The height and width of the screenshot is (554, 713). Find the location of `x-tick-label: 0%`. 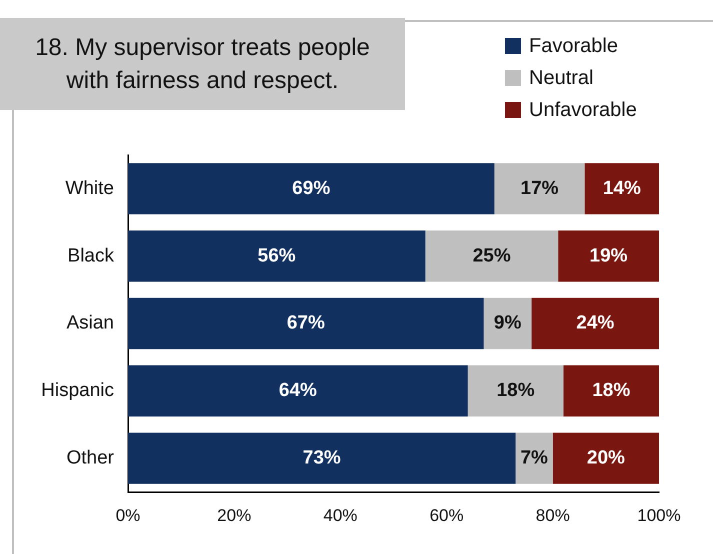

x-tick-label: 0% is located at coordinates (128, 515).